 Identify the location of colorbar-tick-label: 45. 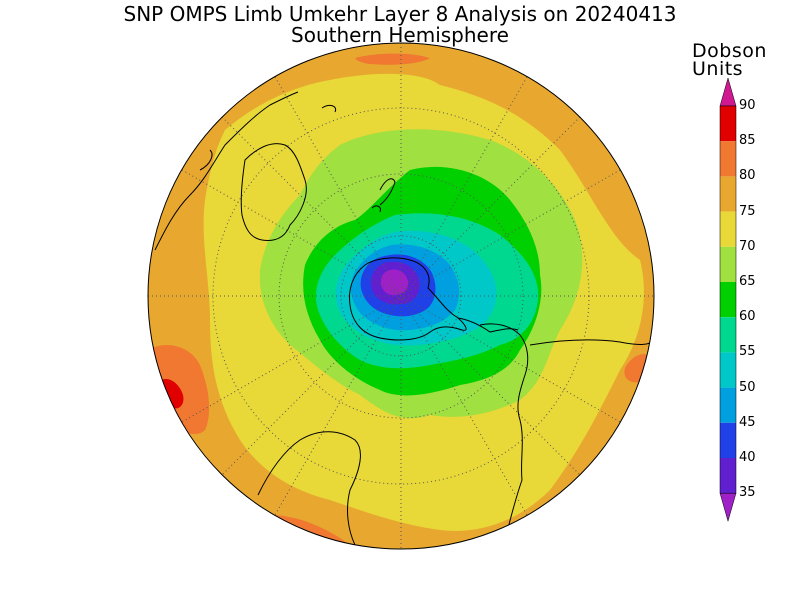
(747, 422).